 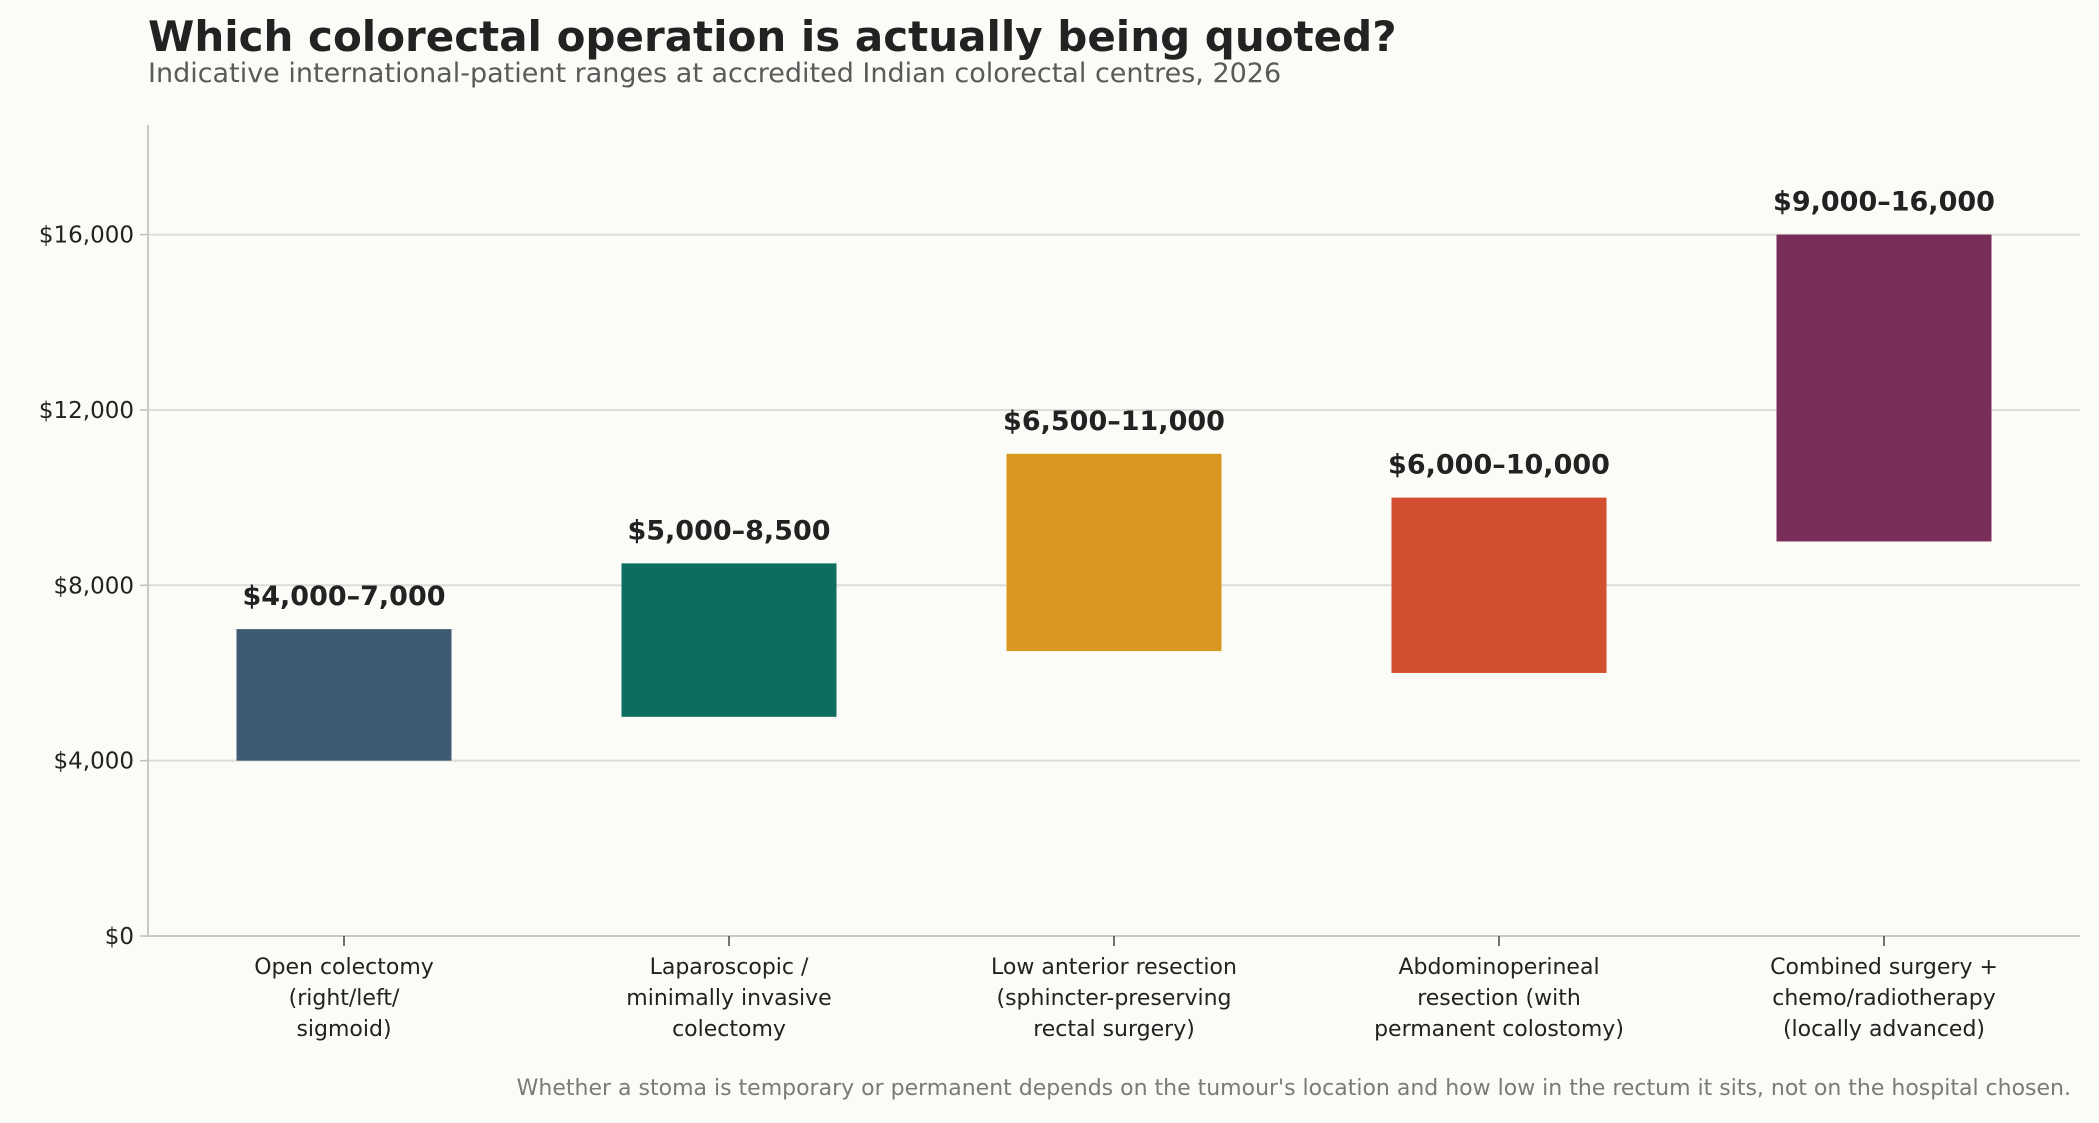 What do you see at coordinates (728, 530) in the screenshot?
I see `data-label: $5,000–8,500` at bounding box center [728, 530].